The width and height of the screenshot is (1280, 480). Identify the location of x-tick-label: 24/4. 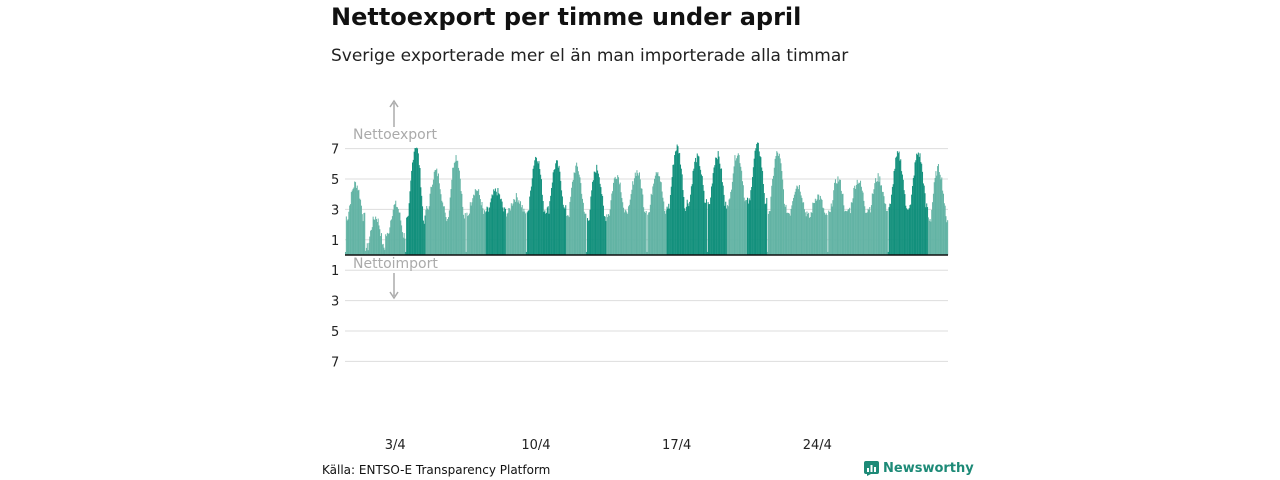
(817, 445).